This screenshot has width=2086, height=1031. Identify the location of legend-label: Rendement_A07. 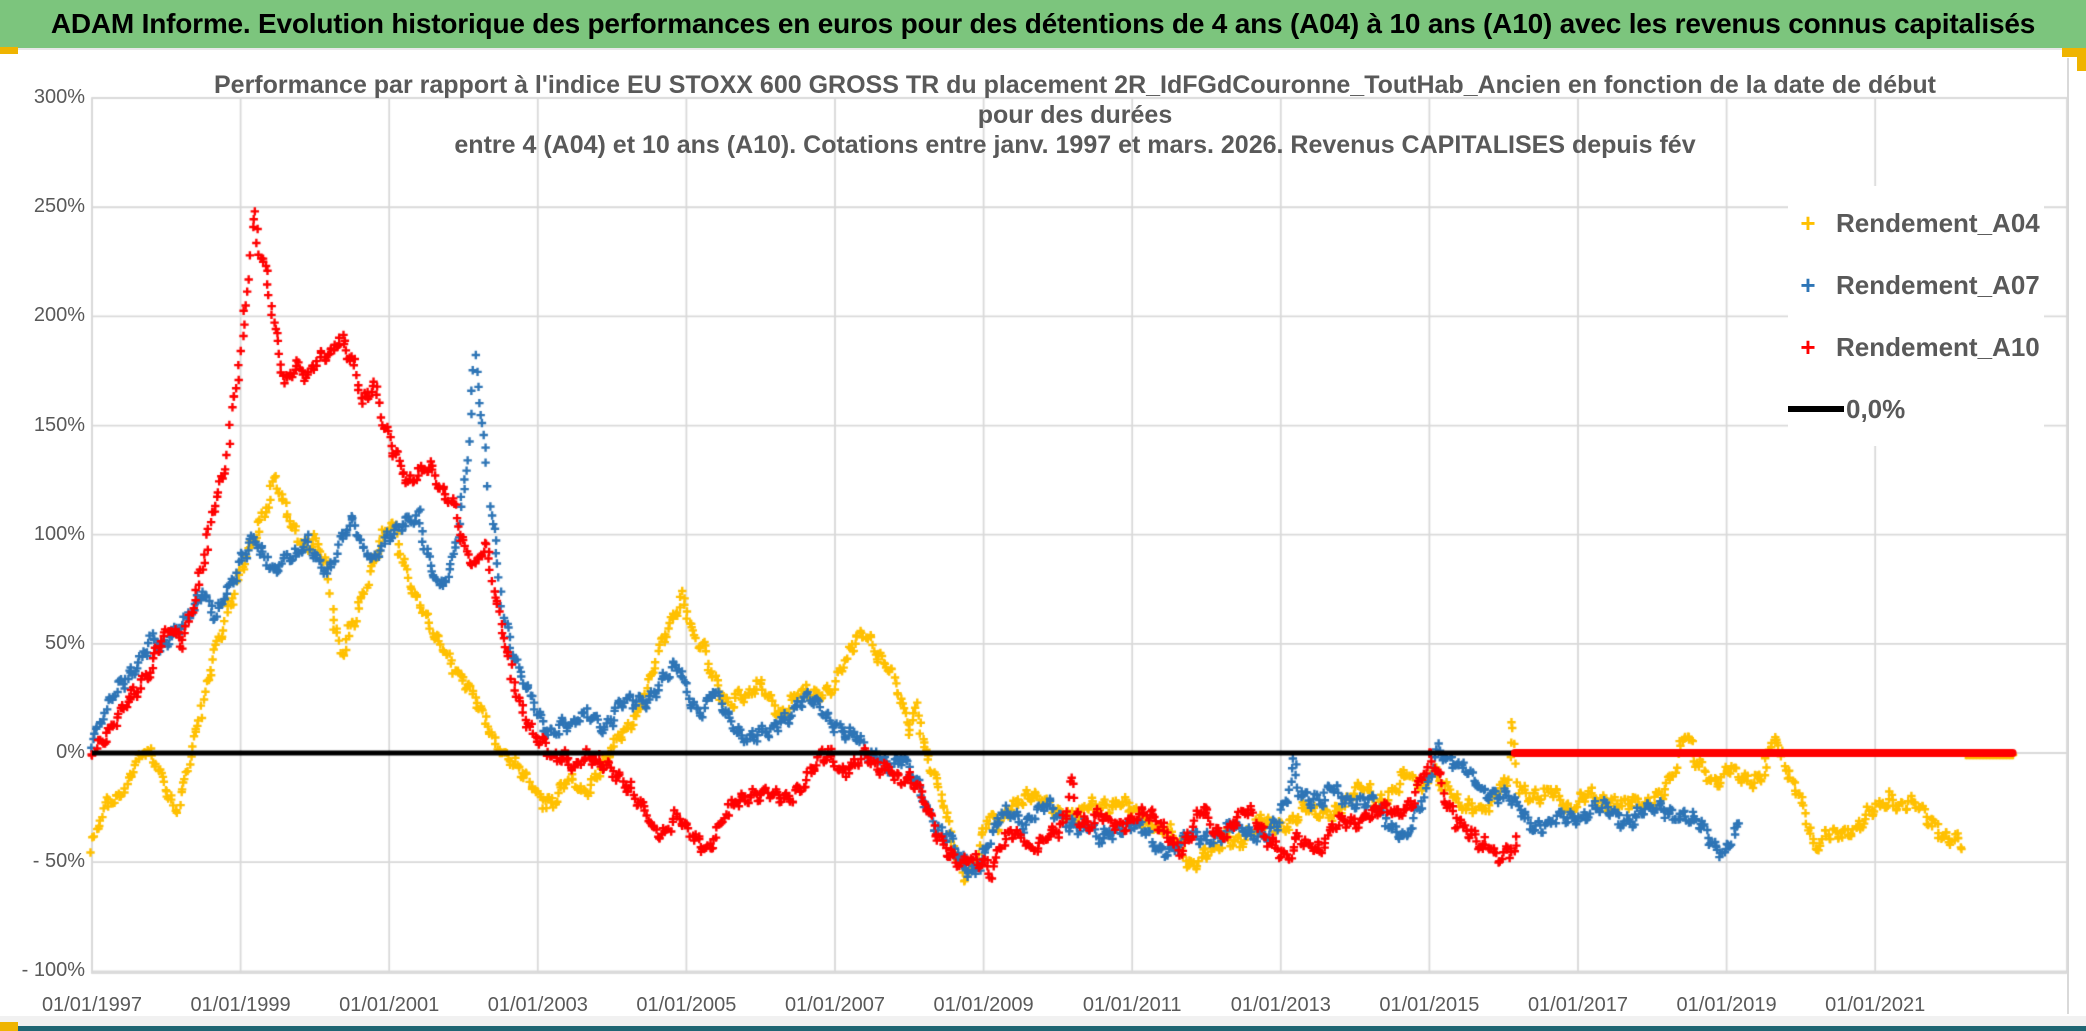
(1938, 284).